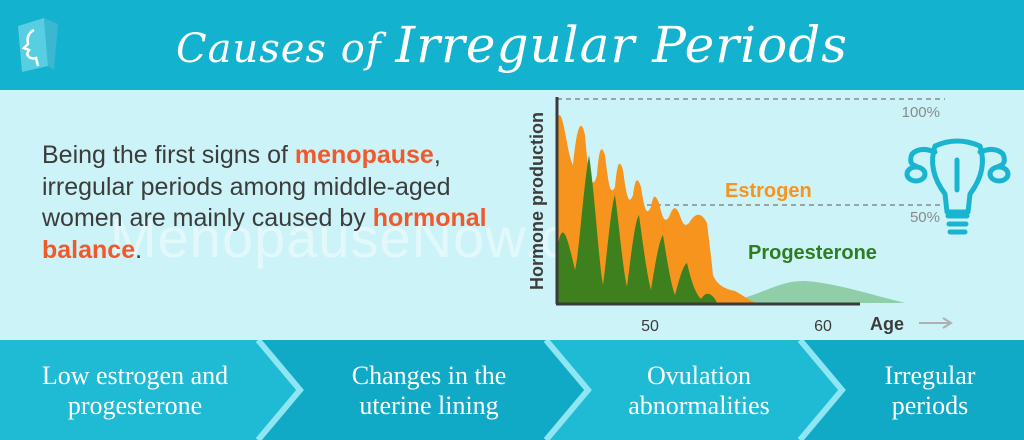 The width and height of the screenshot is (1024, 440). What do you see at coordinates (930, 390) in the screenshot?
I see `step-irregular-periods: Irregular periods` at bounding box center [930, 390].